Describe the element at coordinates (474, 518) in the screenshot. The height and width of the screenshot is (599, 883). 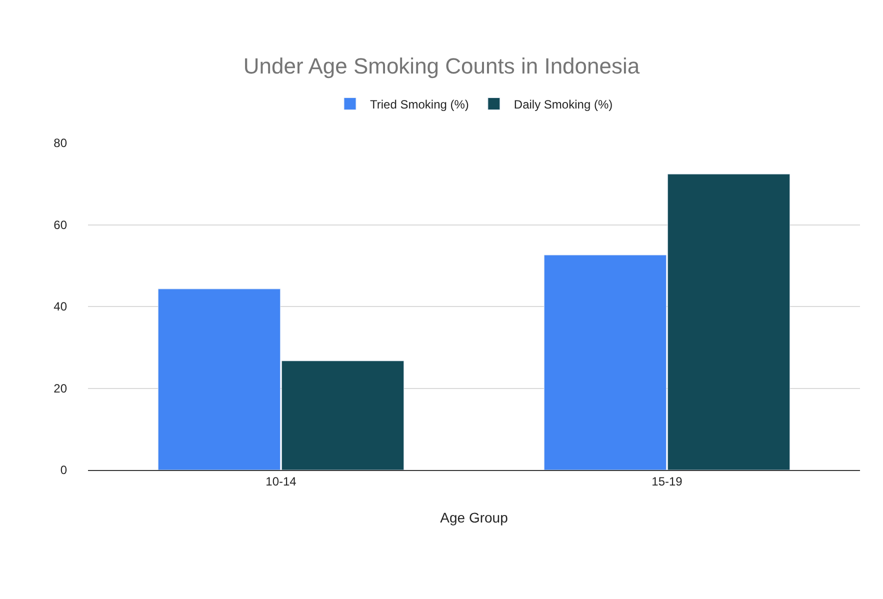
I see `x-axis-title: Age Group` at that location.